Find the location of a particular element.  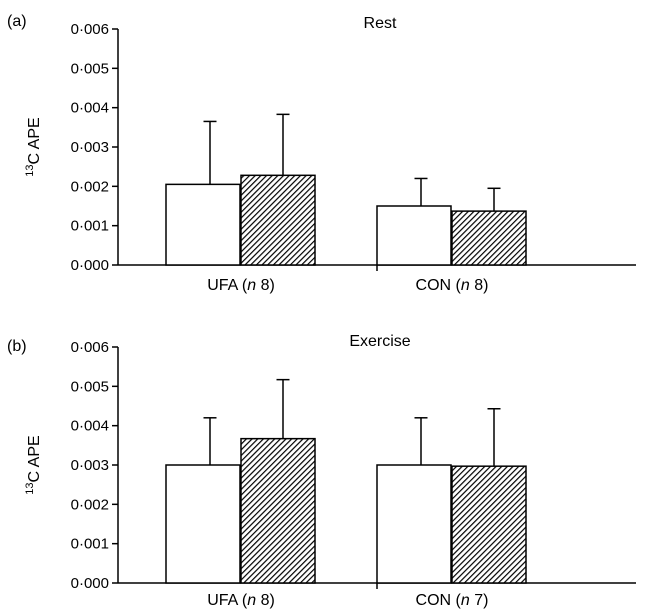

chart-title: Rest is located at coordinates (380, 23).